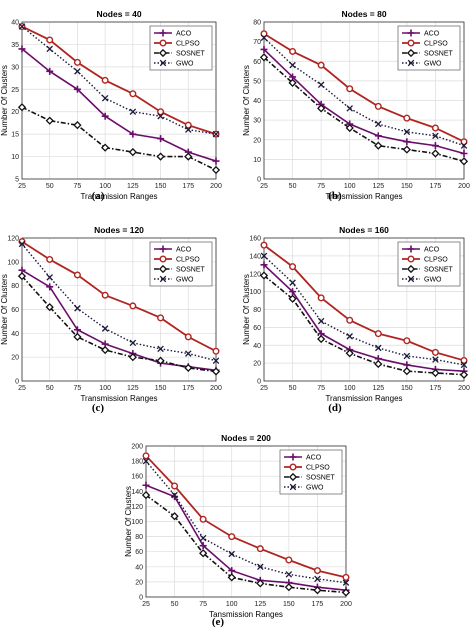  Describe the element at coordinates (335, 196) in the screenshot. I see `panel-caption: (b)` at that location.